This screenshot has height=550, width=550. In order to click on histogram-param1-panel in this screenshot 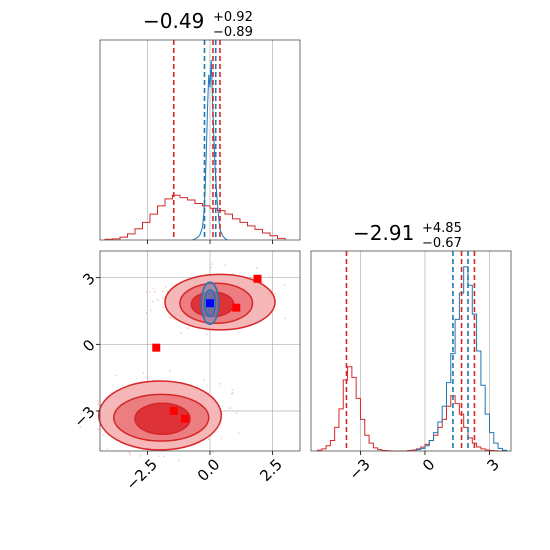, I will do `click(200, 141)`.